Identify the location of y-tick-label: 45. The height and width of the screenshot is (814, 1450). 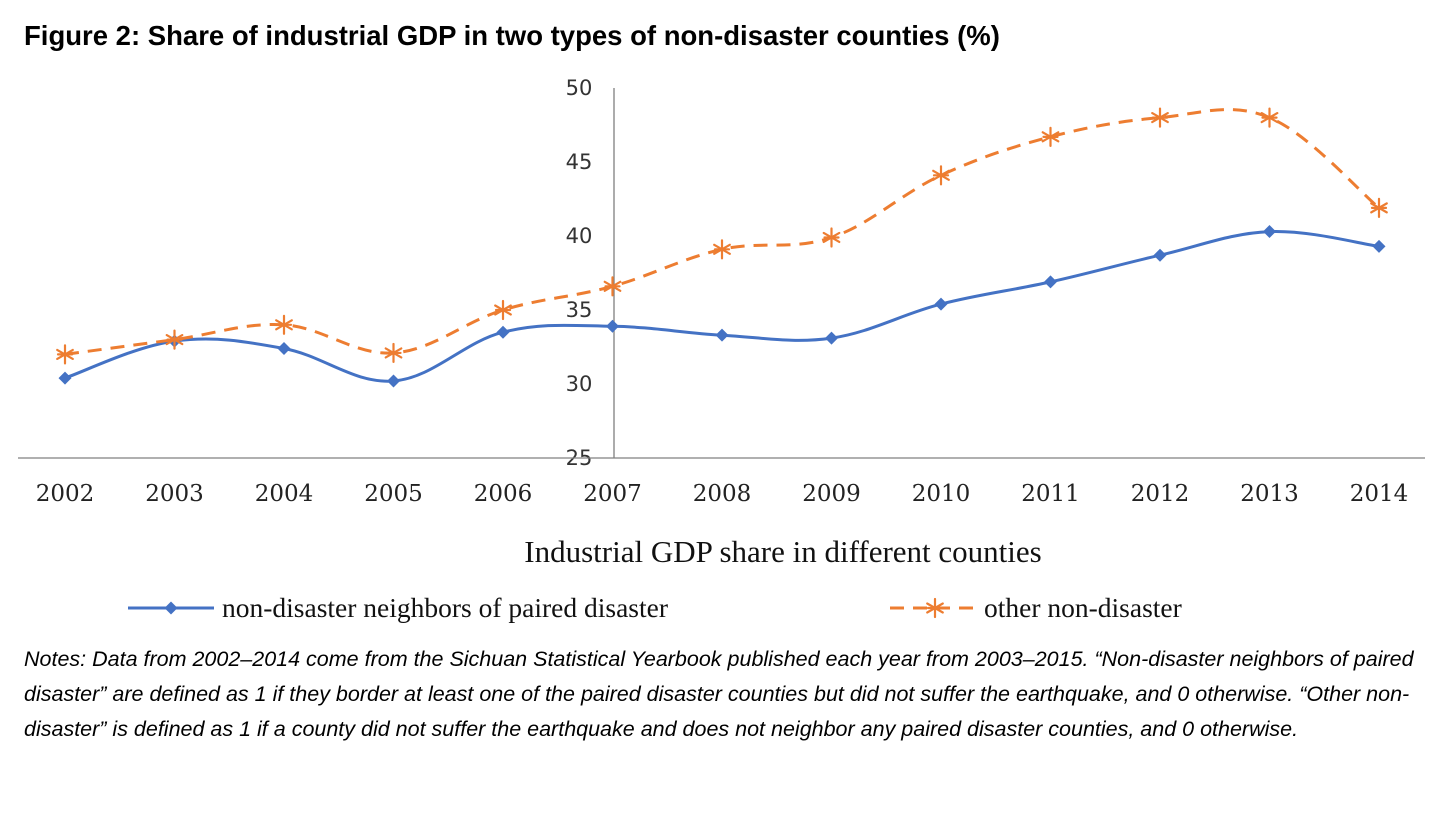
(579, 162).